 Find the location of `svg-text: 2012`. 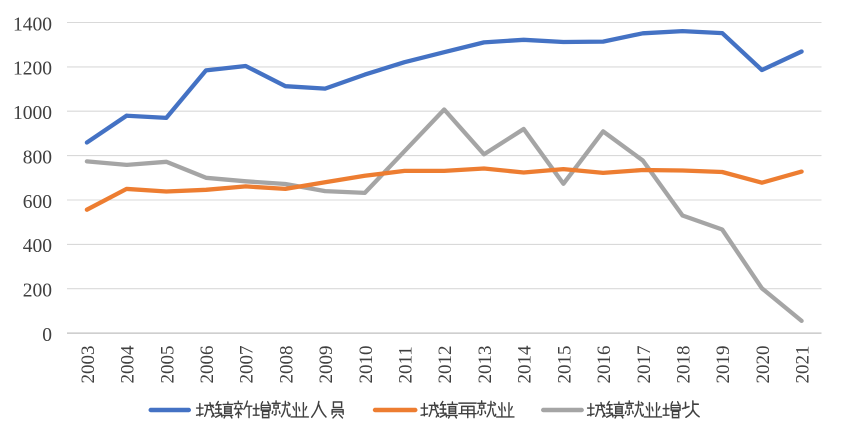

svg-text: 2012 is located at coordinates (445, 365).